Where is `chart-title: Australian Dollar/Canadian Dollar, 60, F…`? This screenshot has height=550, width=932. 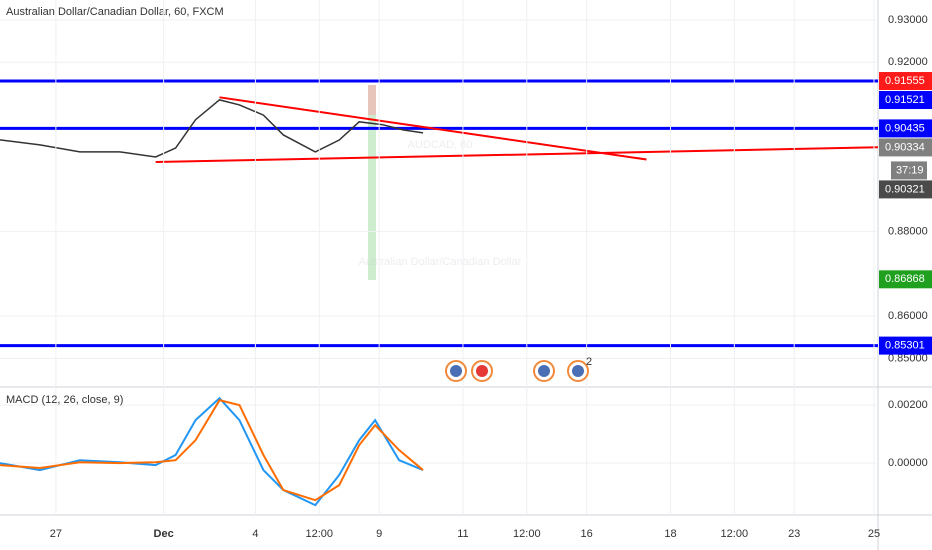
chart-title: Australian Dollar/Canadian Dollar, 60, F… is located at coordinates (115, 12).